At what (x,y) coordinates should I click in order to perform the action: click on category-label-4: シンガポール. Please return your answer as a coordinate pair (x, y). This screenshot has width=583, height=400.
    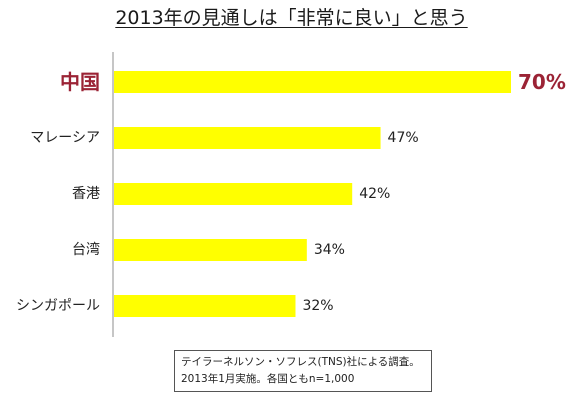
    Looking at the image, I should click on (58, 306).